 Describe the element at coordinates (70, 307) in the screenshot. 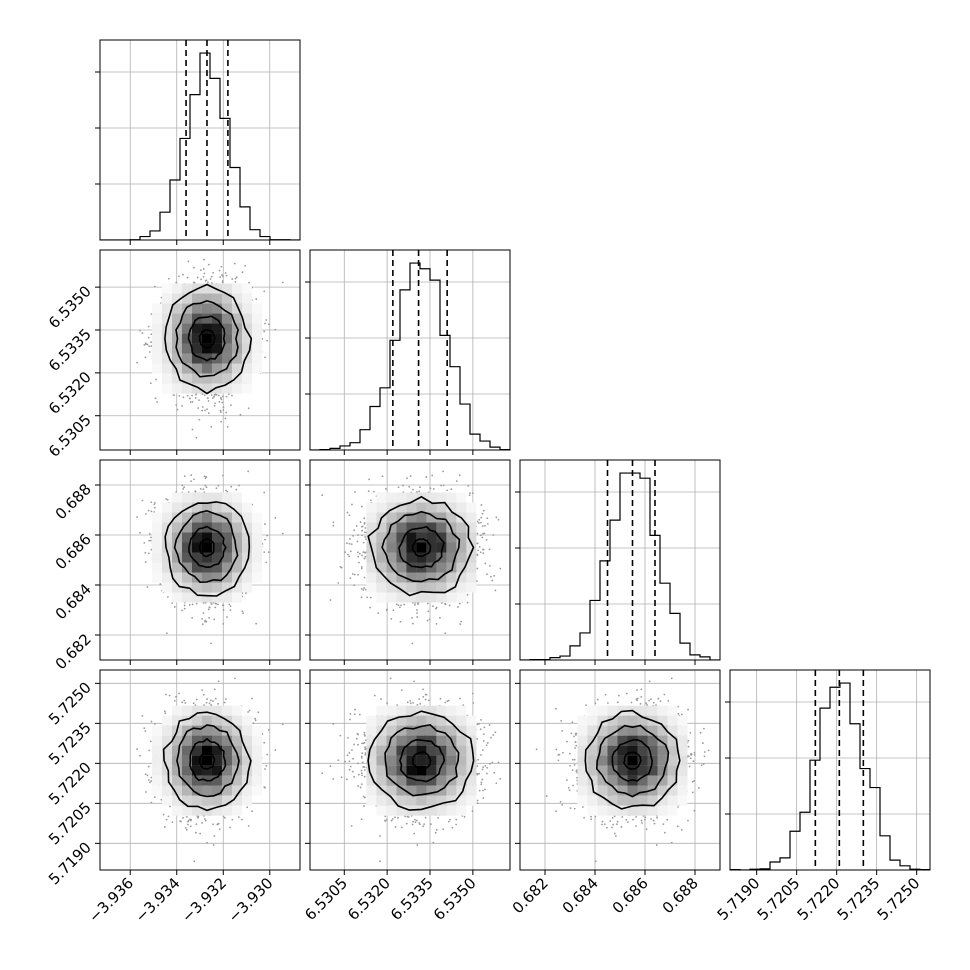

I see `y-tick-label: 6.5350` at that location.